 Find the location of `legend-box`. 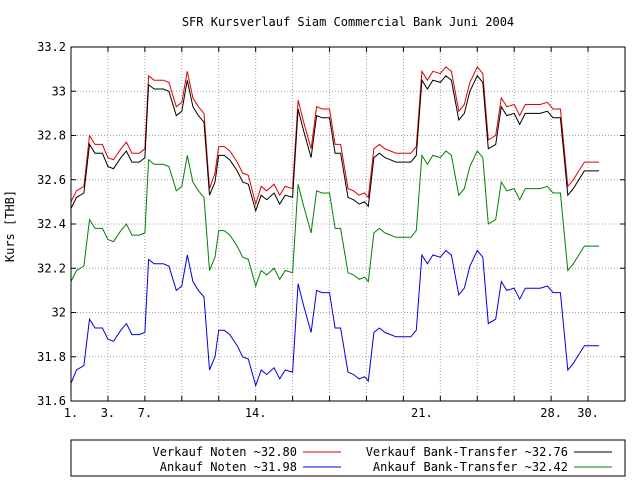

legend-box is located at coordinates (348, 458).